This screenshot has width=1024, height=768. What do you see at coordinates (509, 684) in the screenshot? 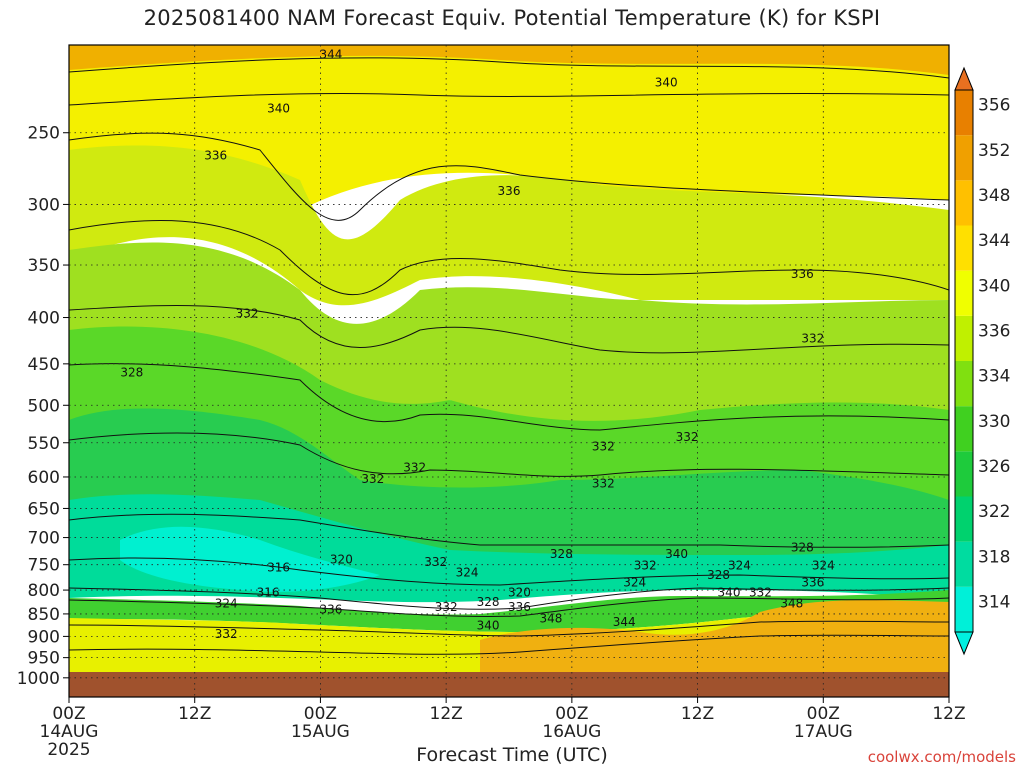
I see `ground-band` at bounding box center [509, 684].